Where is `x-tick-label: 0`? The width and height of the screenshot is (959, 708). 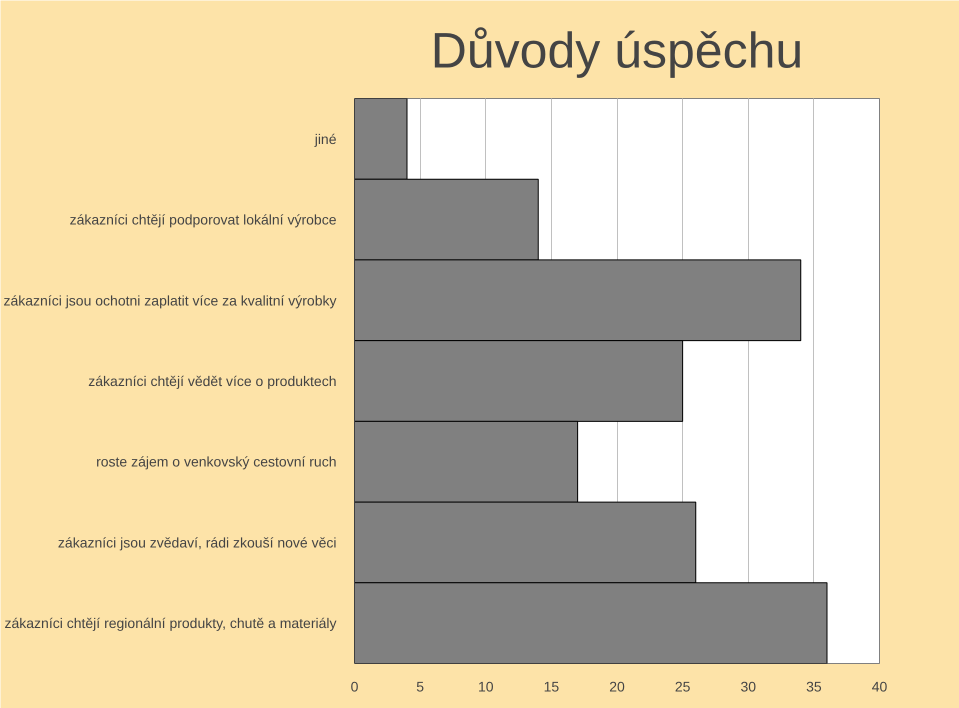
x-tick-label: 0 is located at coordinates (354, 686).